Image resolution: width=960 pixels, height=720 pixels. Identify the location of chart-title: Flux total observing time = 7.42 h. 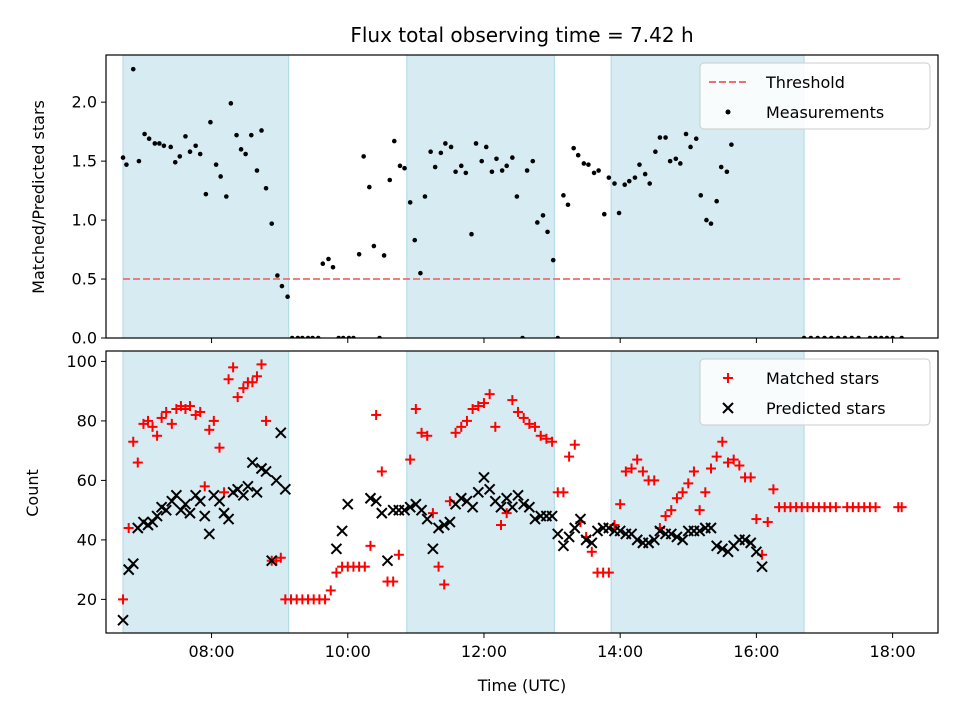
(521, 35).